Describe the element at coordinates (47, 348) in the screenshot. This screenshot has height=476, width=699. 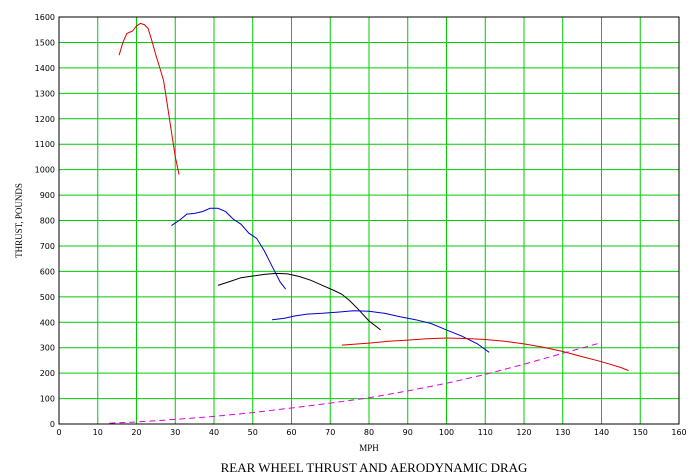
I see `y-tick-label-3: 300` at that location.